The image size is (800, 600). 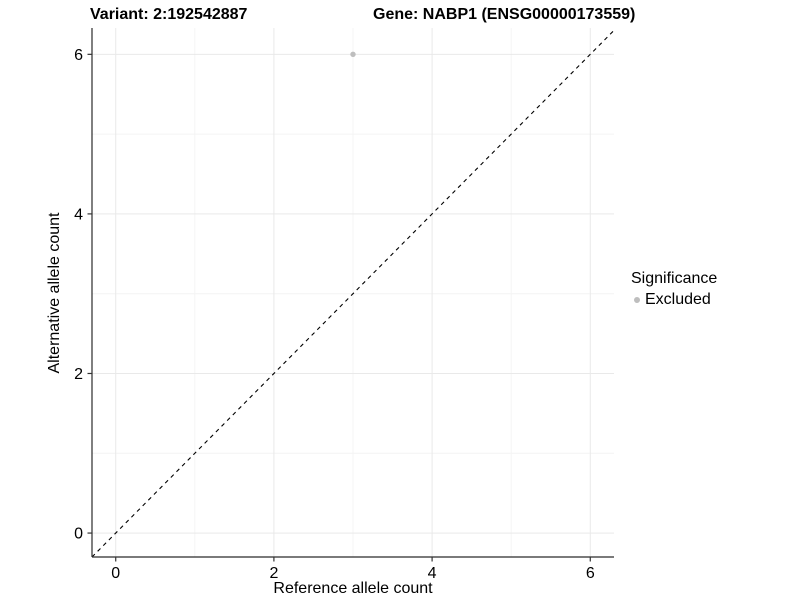 What do you see at coordinates (169, 14) in the screenshot?
I see `variant-title: Variant: 2:192542887` at bounding box center [169, 14].